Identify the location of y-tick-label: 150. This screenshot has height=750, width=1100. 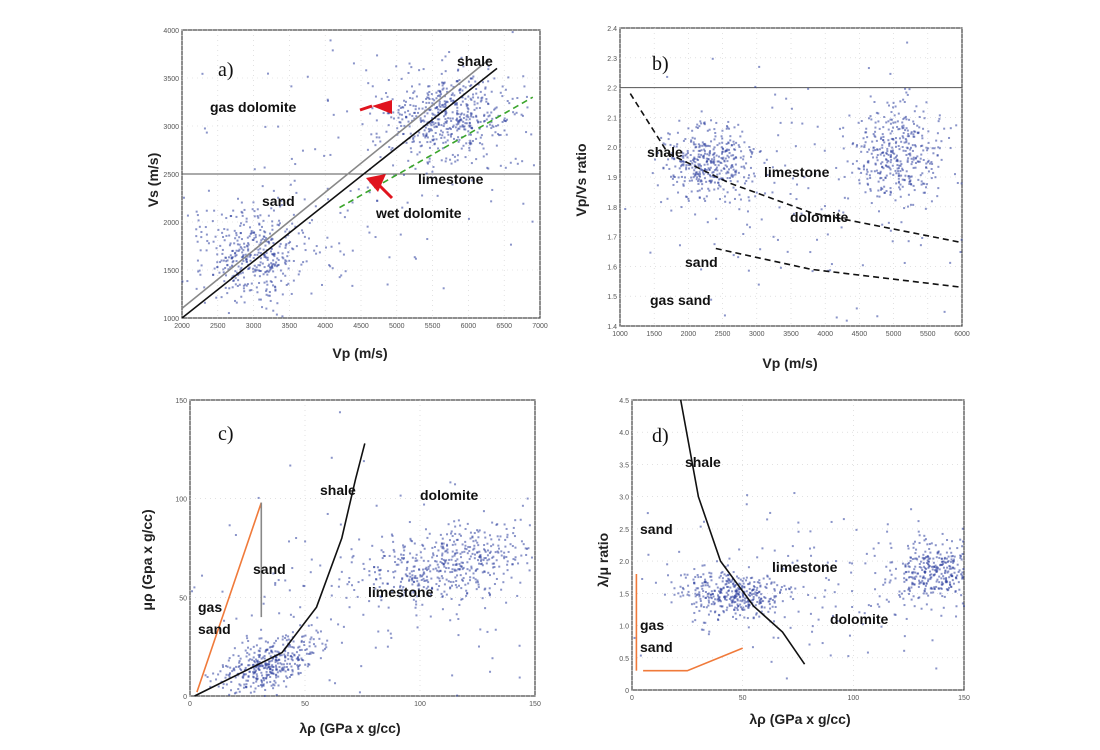
(181, 401).